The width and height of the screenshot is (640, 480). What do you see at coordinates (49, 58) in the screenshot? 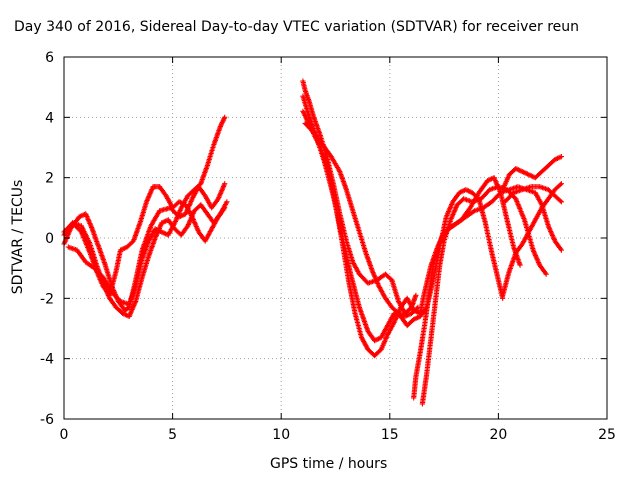
I see `y-tick-label: 6` at bounding box center [49, 58].